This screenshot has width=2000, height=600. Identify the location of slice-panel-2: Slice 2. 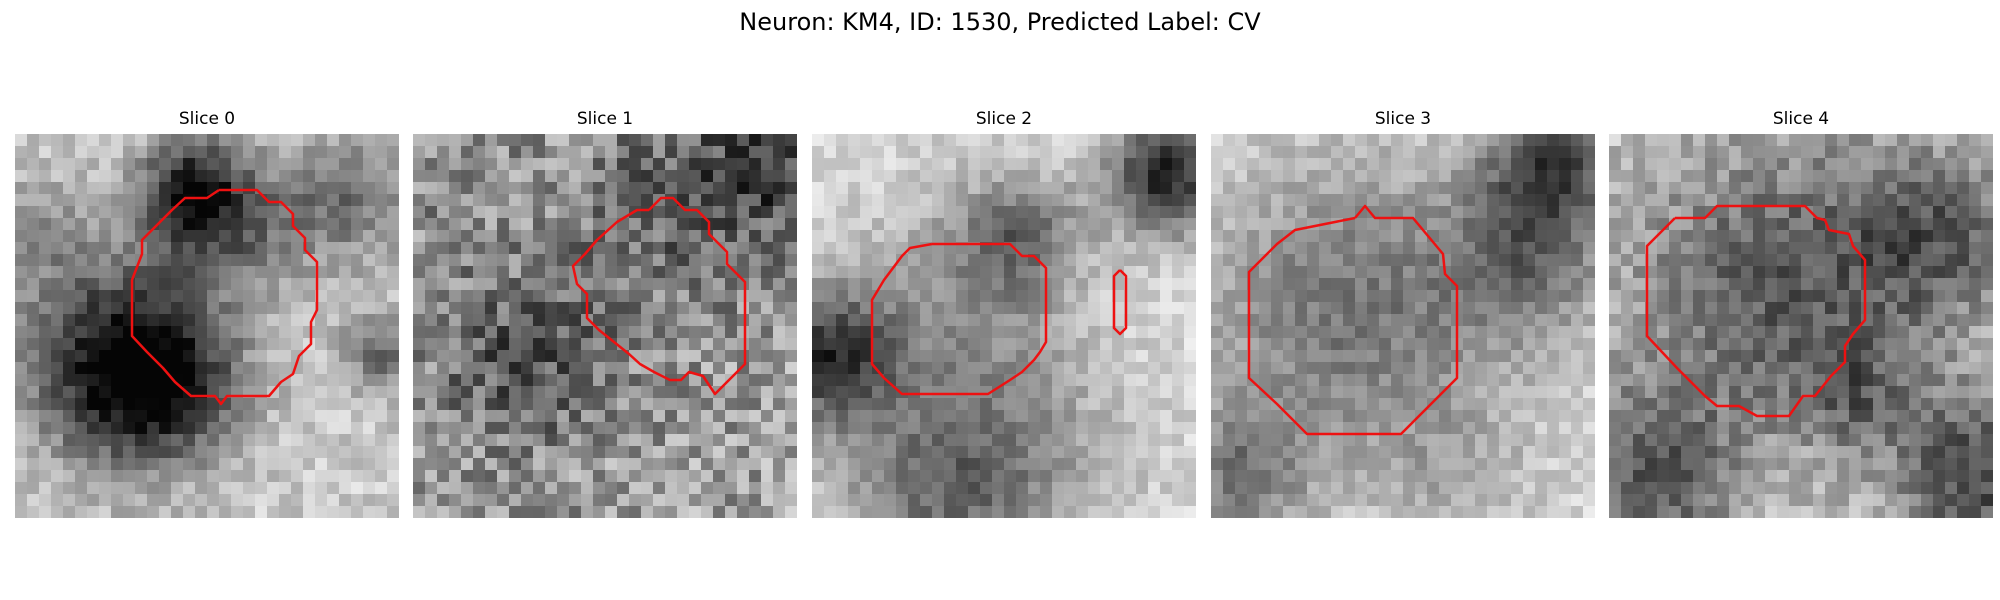
(1004, 313).